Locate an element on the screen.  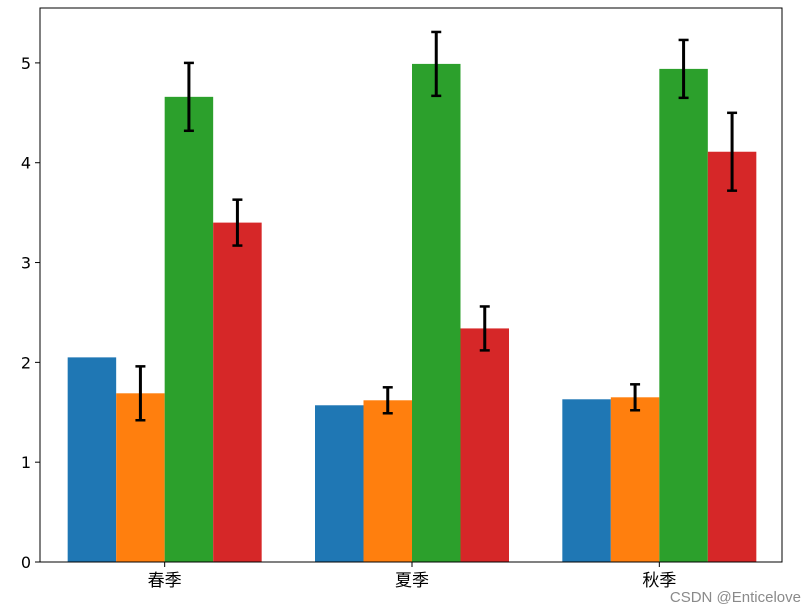
y-tick-label: 3 is located at coordinates (26, 263).